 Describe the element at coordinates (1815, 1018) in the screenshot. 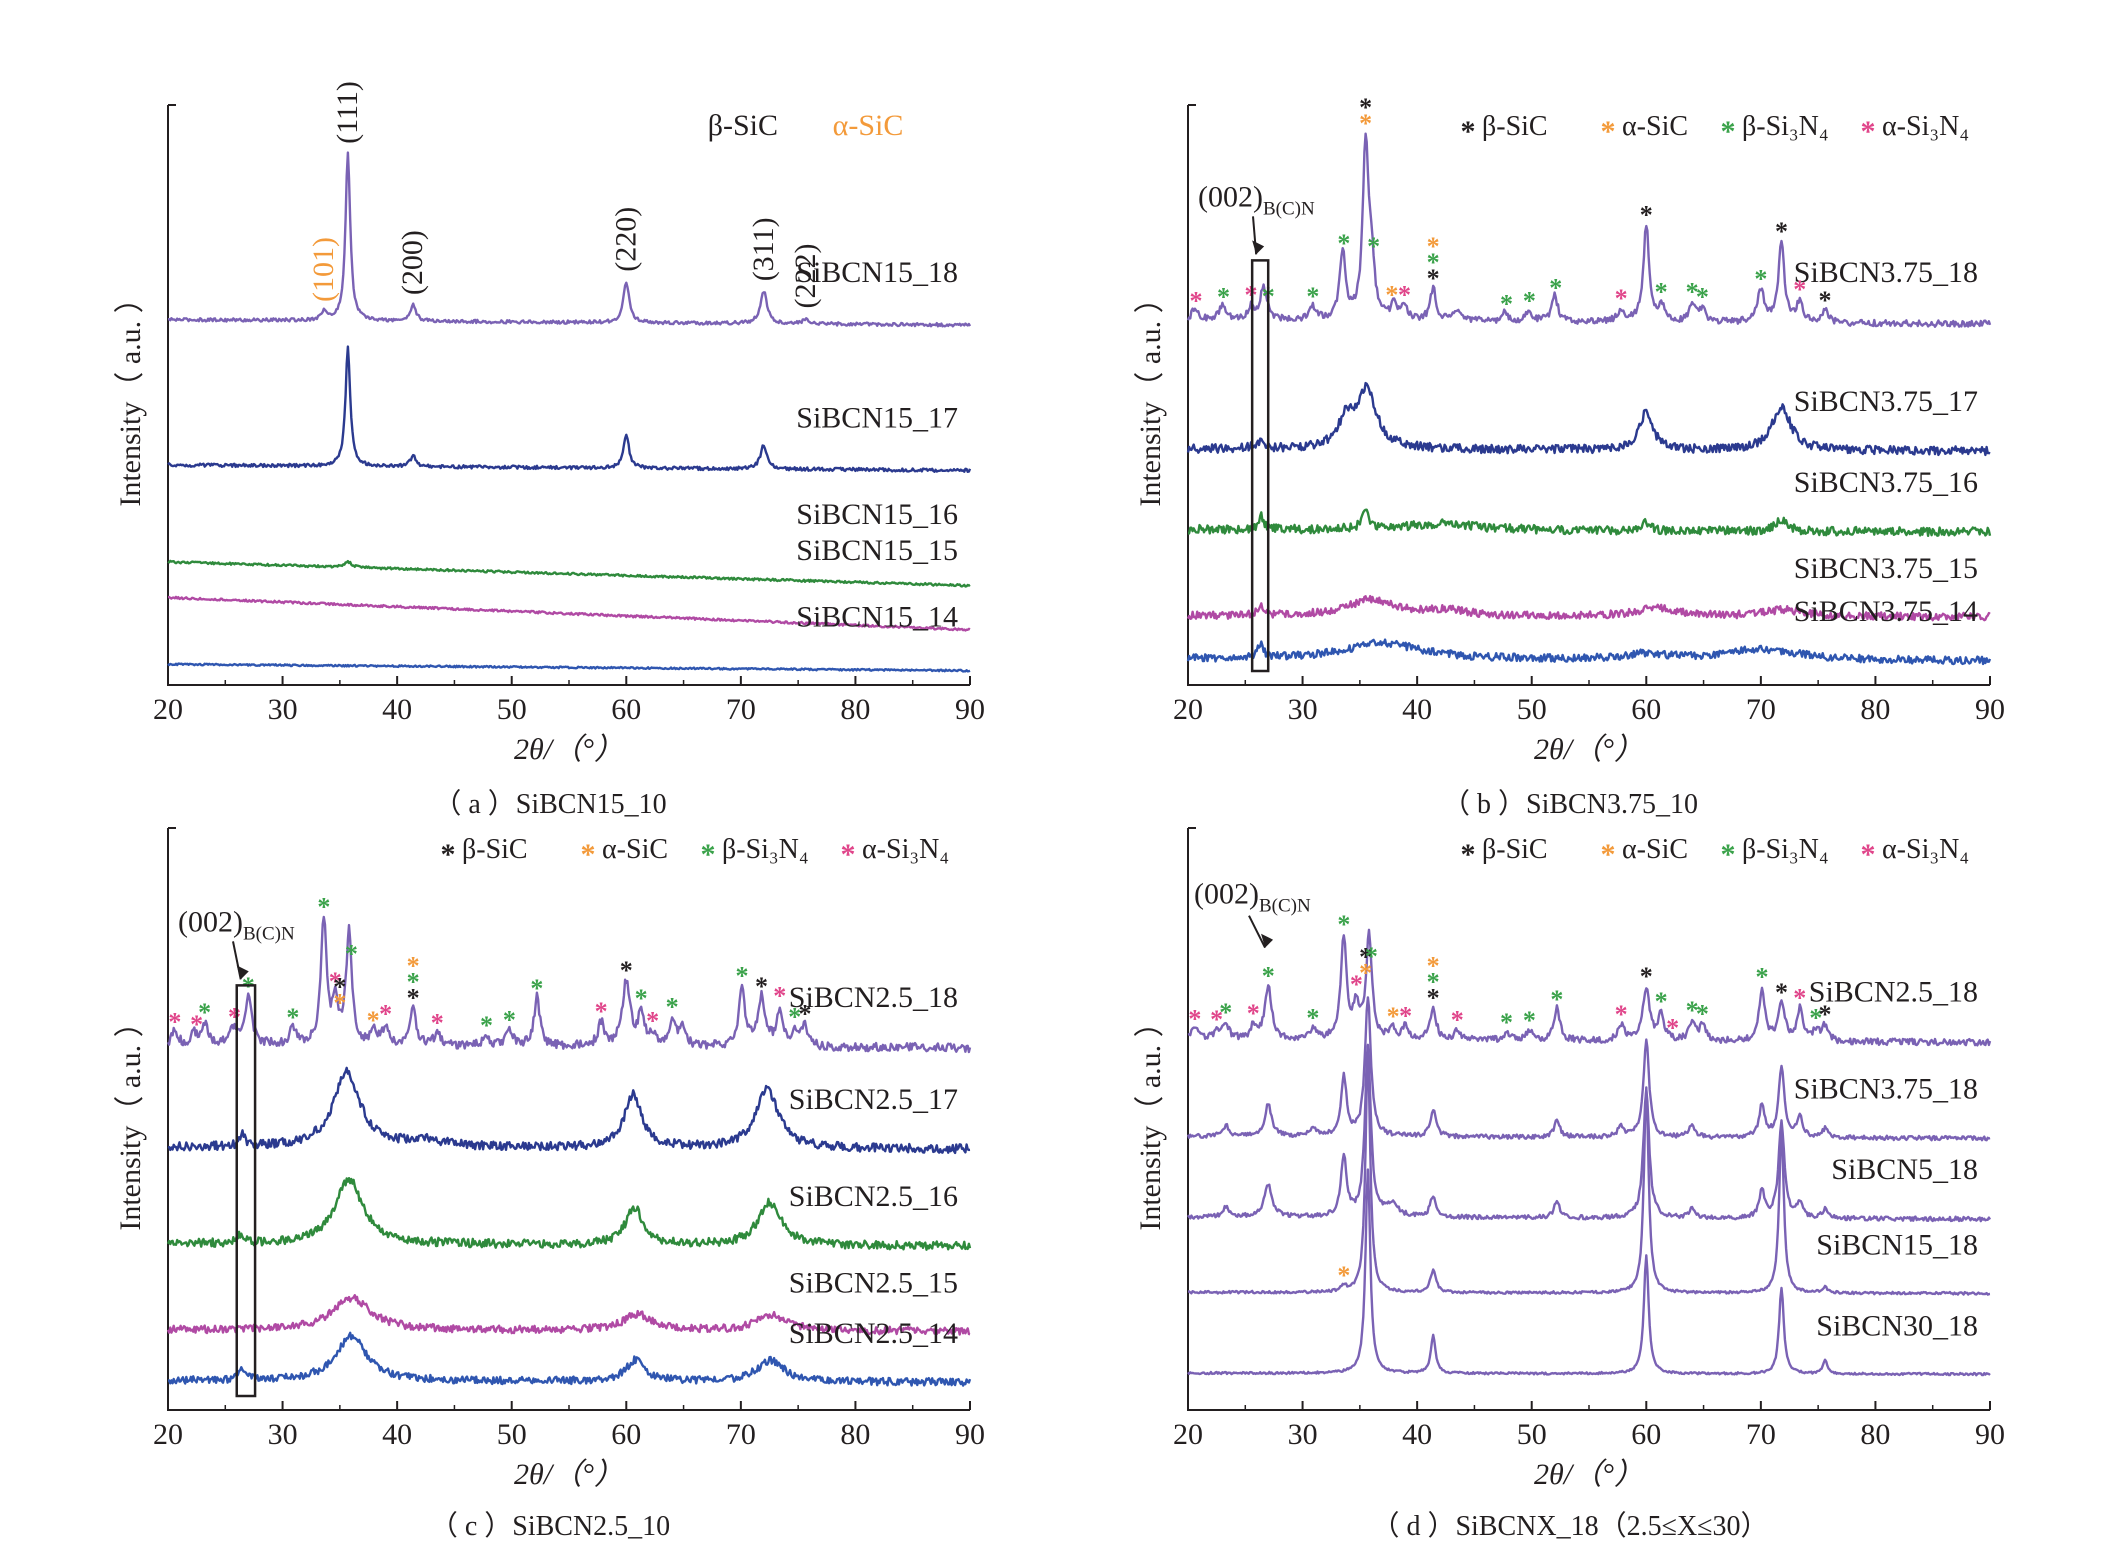

I see `peak-marker-d-26-0: *` at that location.